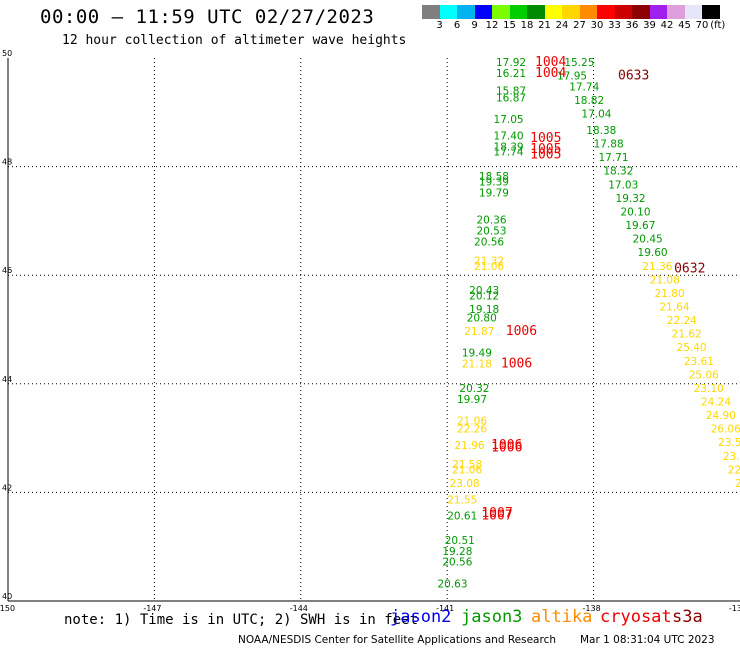 This screenshot has height=650, width=740. I want to click on wave-height-point: 18.82, so click(589, 101).